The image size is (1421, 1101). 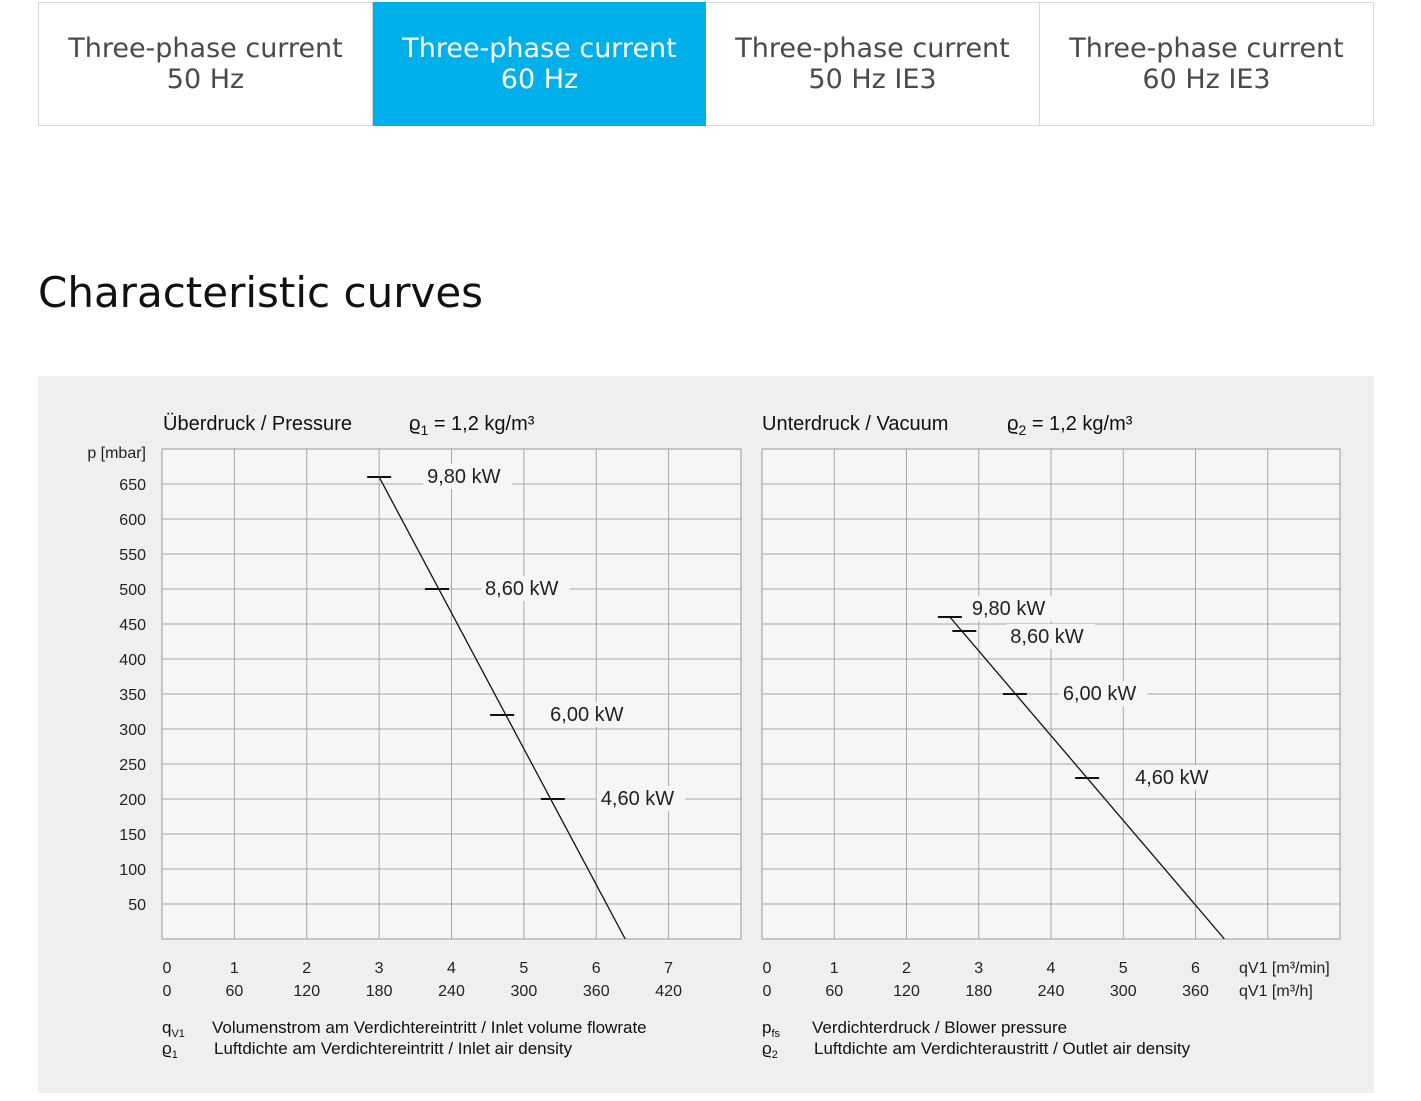 I want to click on y-tick-label: 600, so click(x=132, y=520).